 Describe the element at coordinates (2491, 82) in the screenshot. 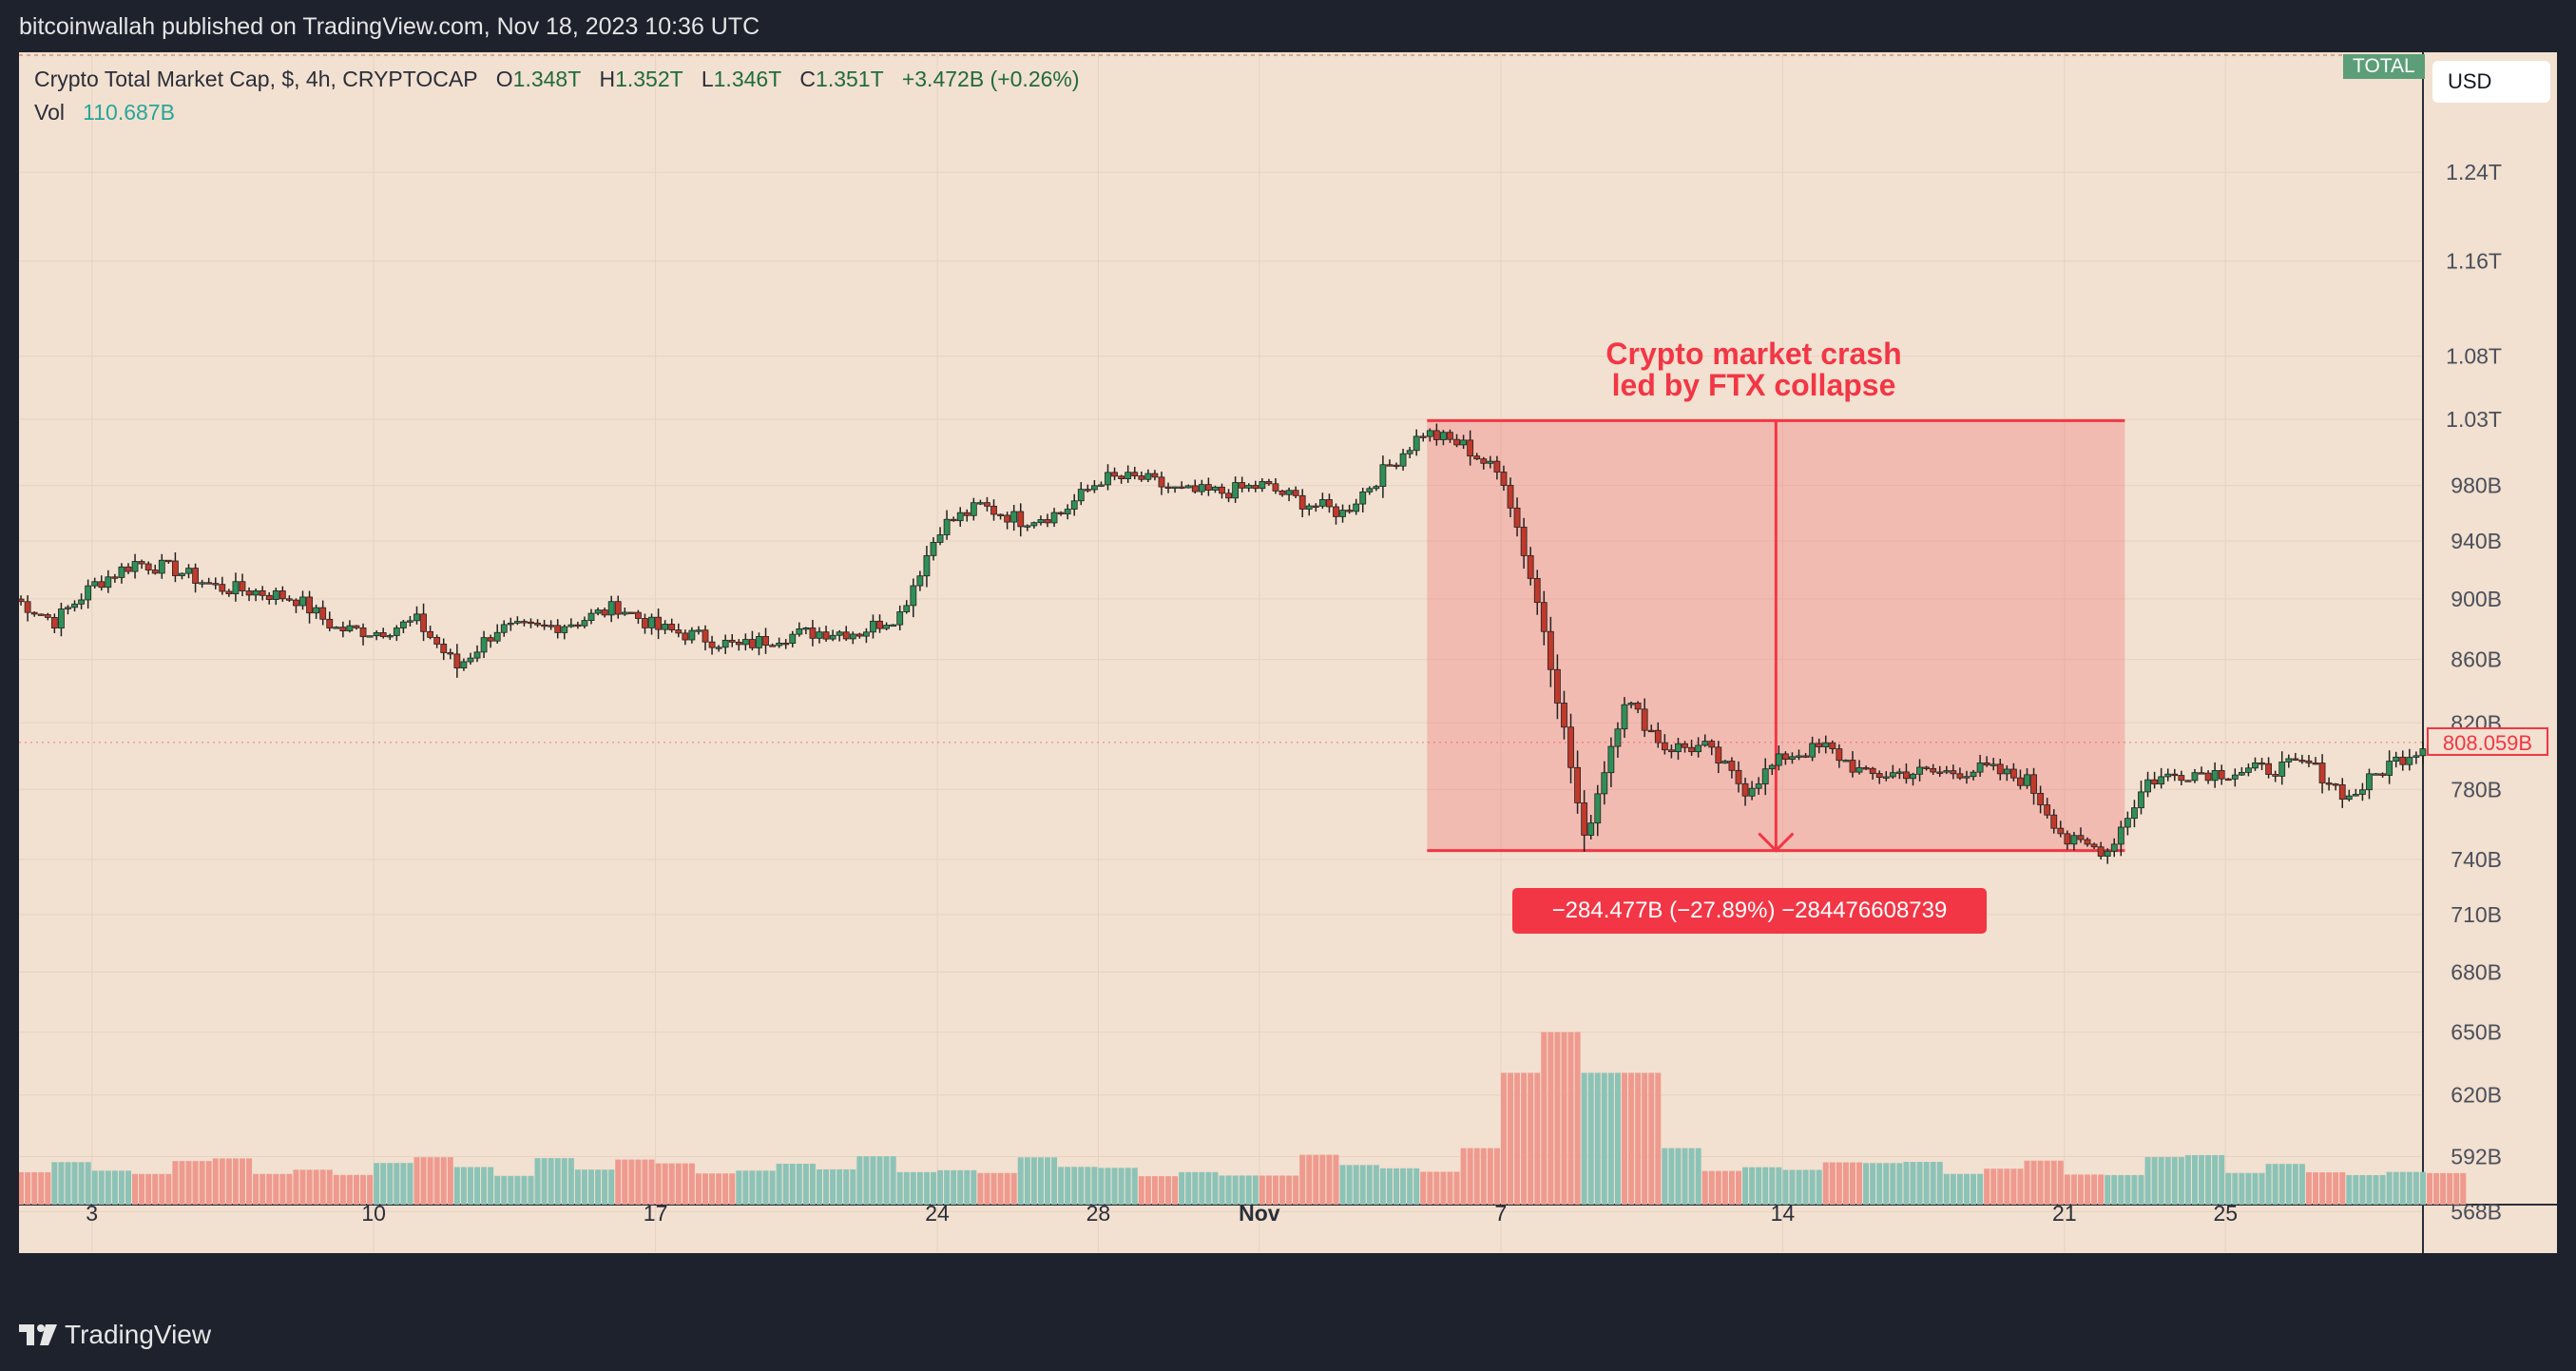

I see `currency-button: USD` at that location.